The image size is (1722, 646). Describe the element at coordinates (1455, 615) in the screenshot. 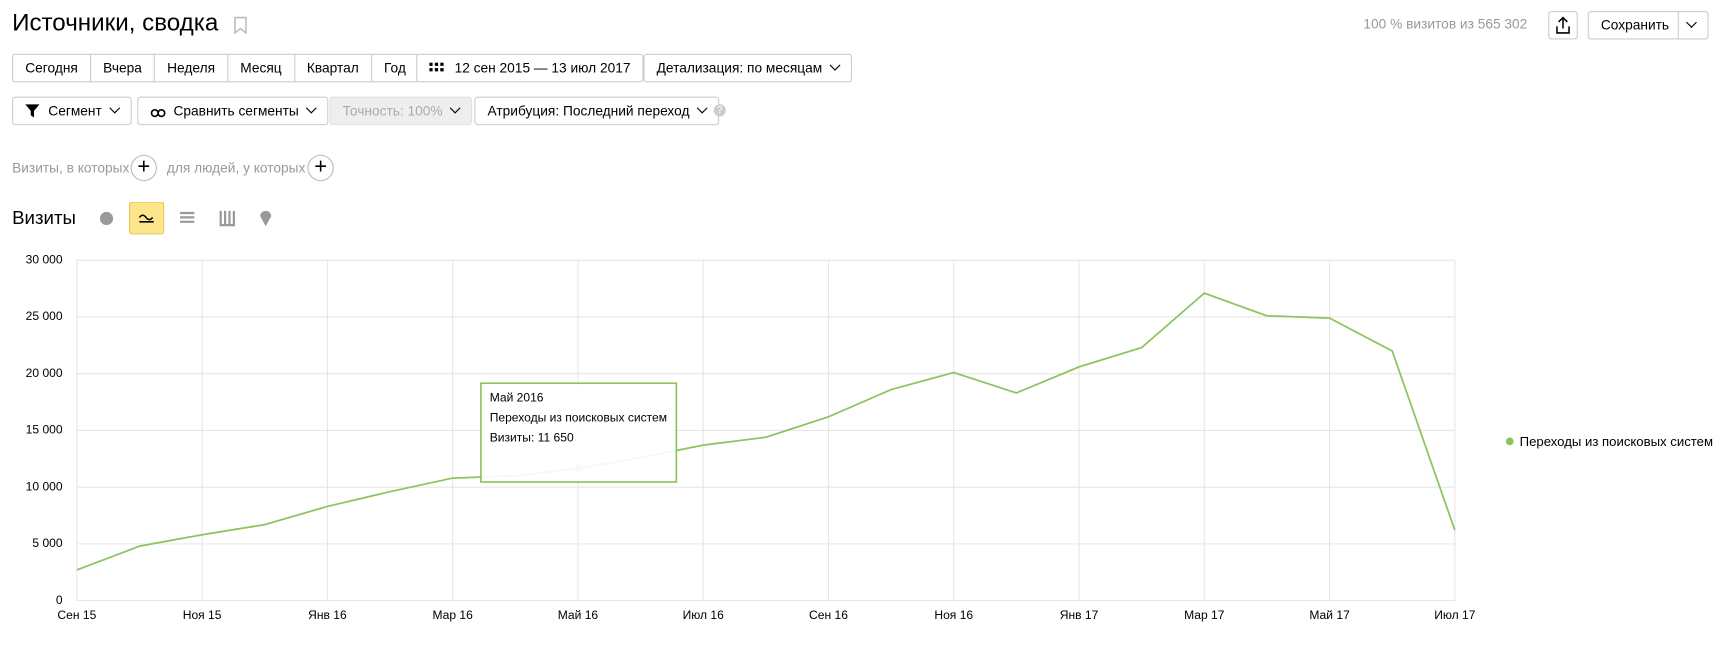

I see `x-tick-label: Июл 17` at that location.